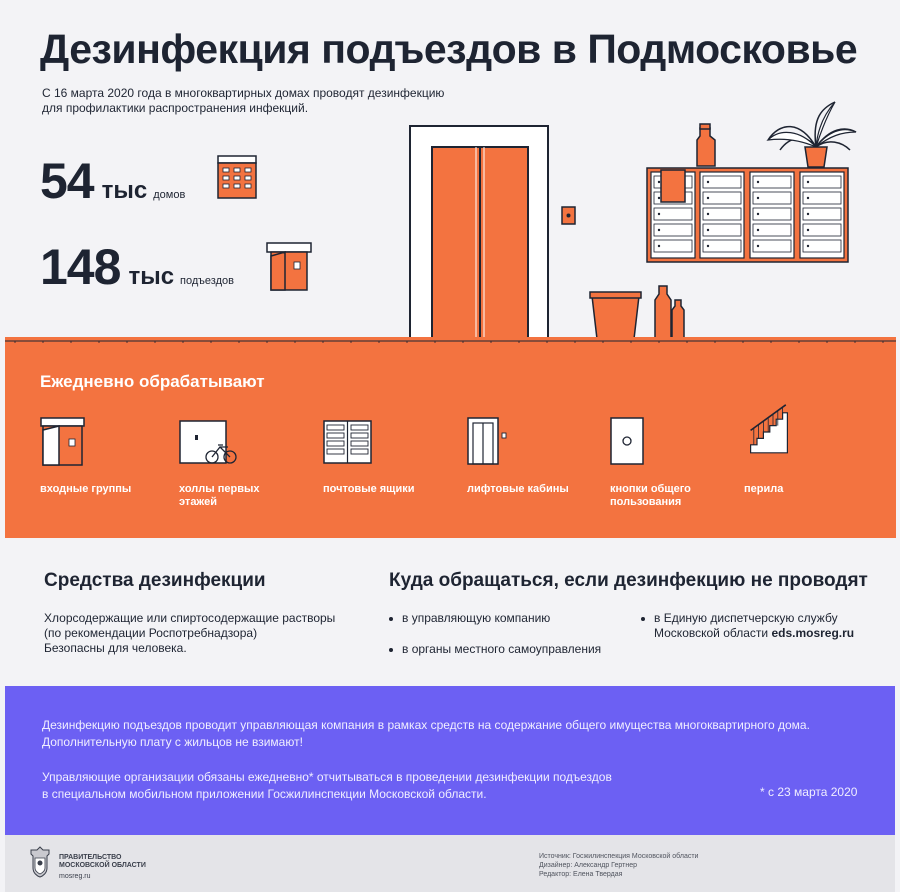  I want to click on daily-item-label: лифтовые кабины, so click(532, 489).